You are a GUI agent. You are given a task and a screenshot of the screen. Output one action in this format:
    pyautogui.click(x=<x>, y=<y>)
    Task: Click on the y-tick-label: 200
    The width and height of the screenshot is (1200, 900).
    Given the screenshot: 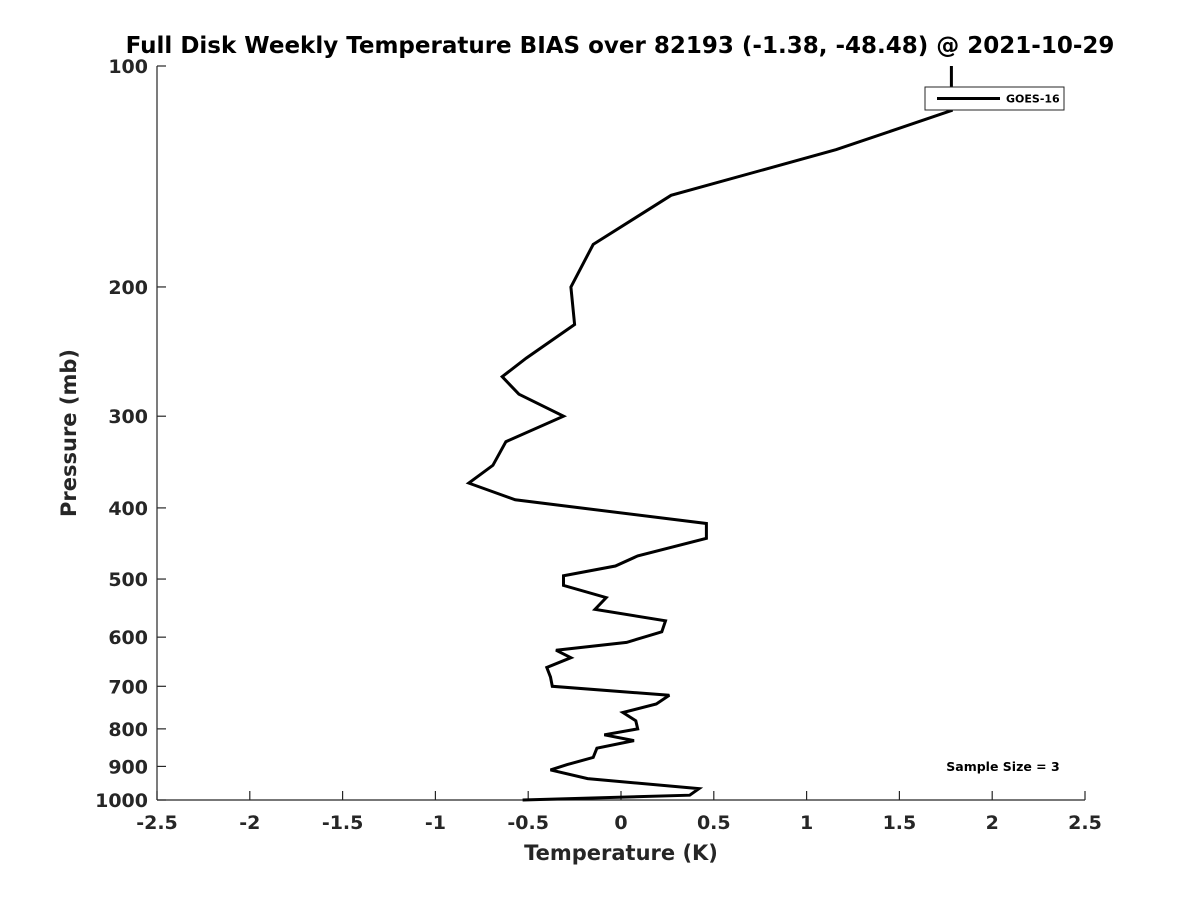 What is the action you would take?
    pyautogui.click(x=128, y=288)
    